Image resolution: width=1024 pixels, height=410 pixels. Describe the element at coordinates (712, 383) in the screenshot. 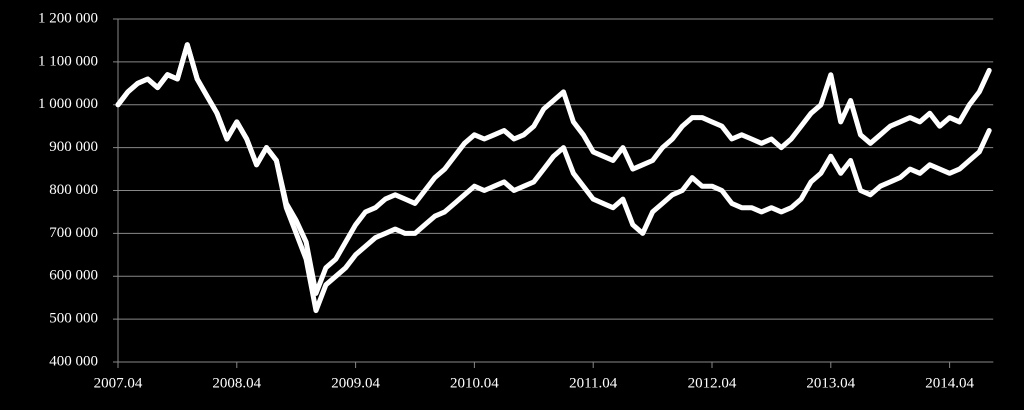

I see `x-tick-label: 2012.04` at that location.